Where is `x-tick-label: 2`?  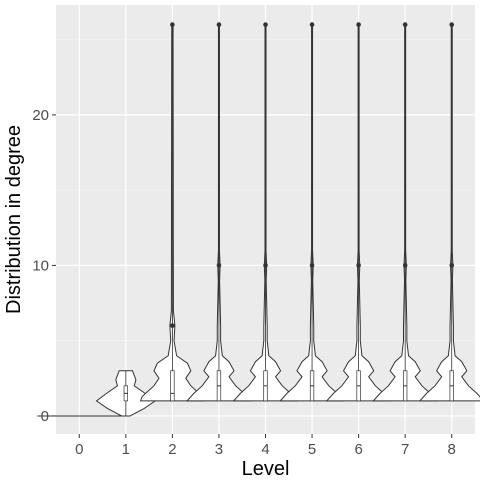 x-tick-label: 2 is located at coordinates (172, 449).